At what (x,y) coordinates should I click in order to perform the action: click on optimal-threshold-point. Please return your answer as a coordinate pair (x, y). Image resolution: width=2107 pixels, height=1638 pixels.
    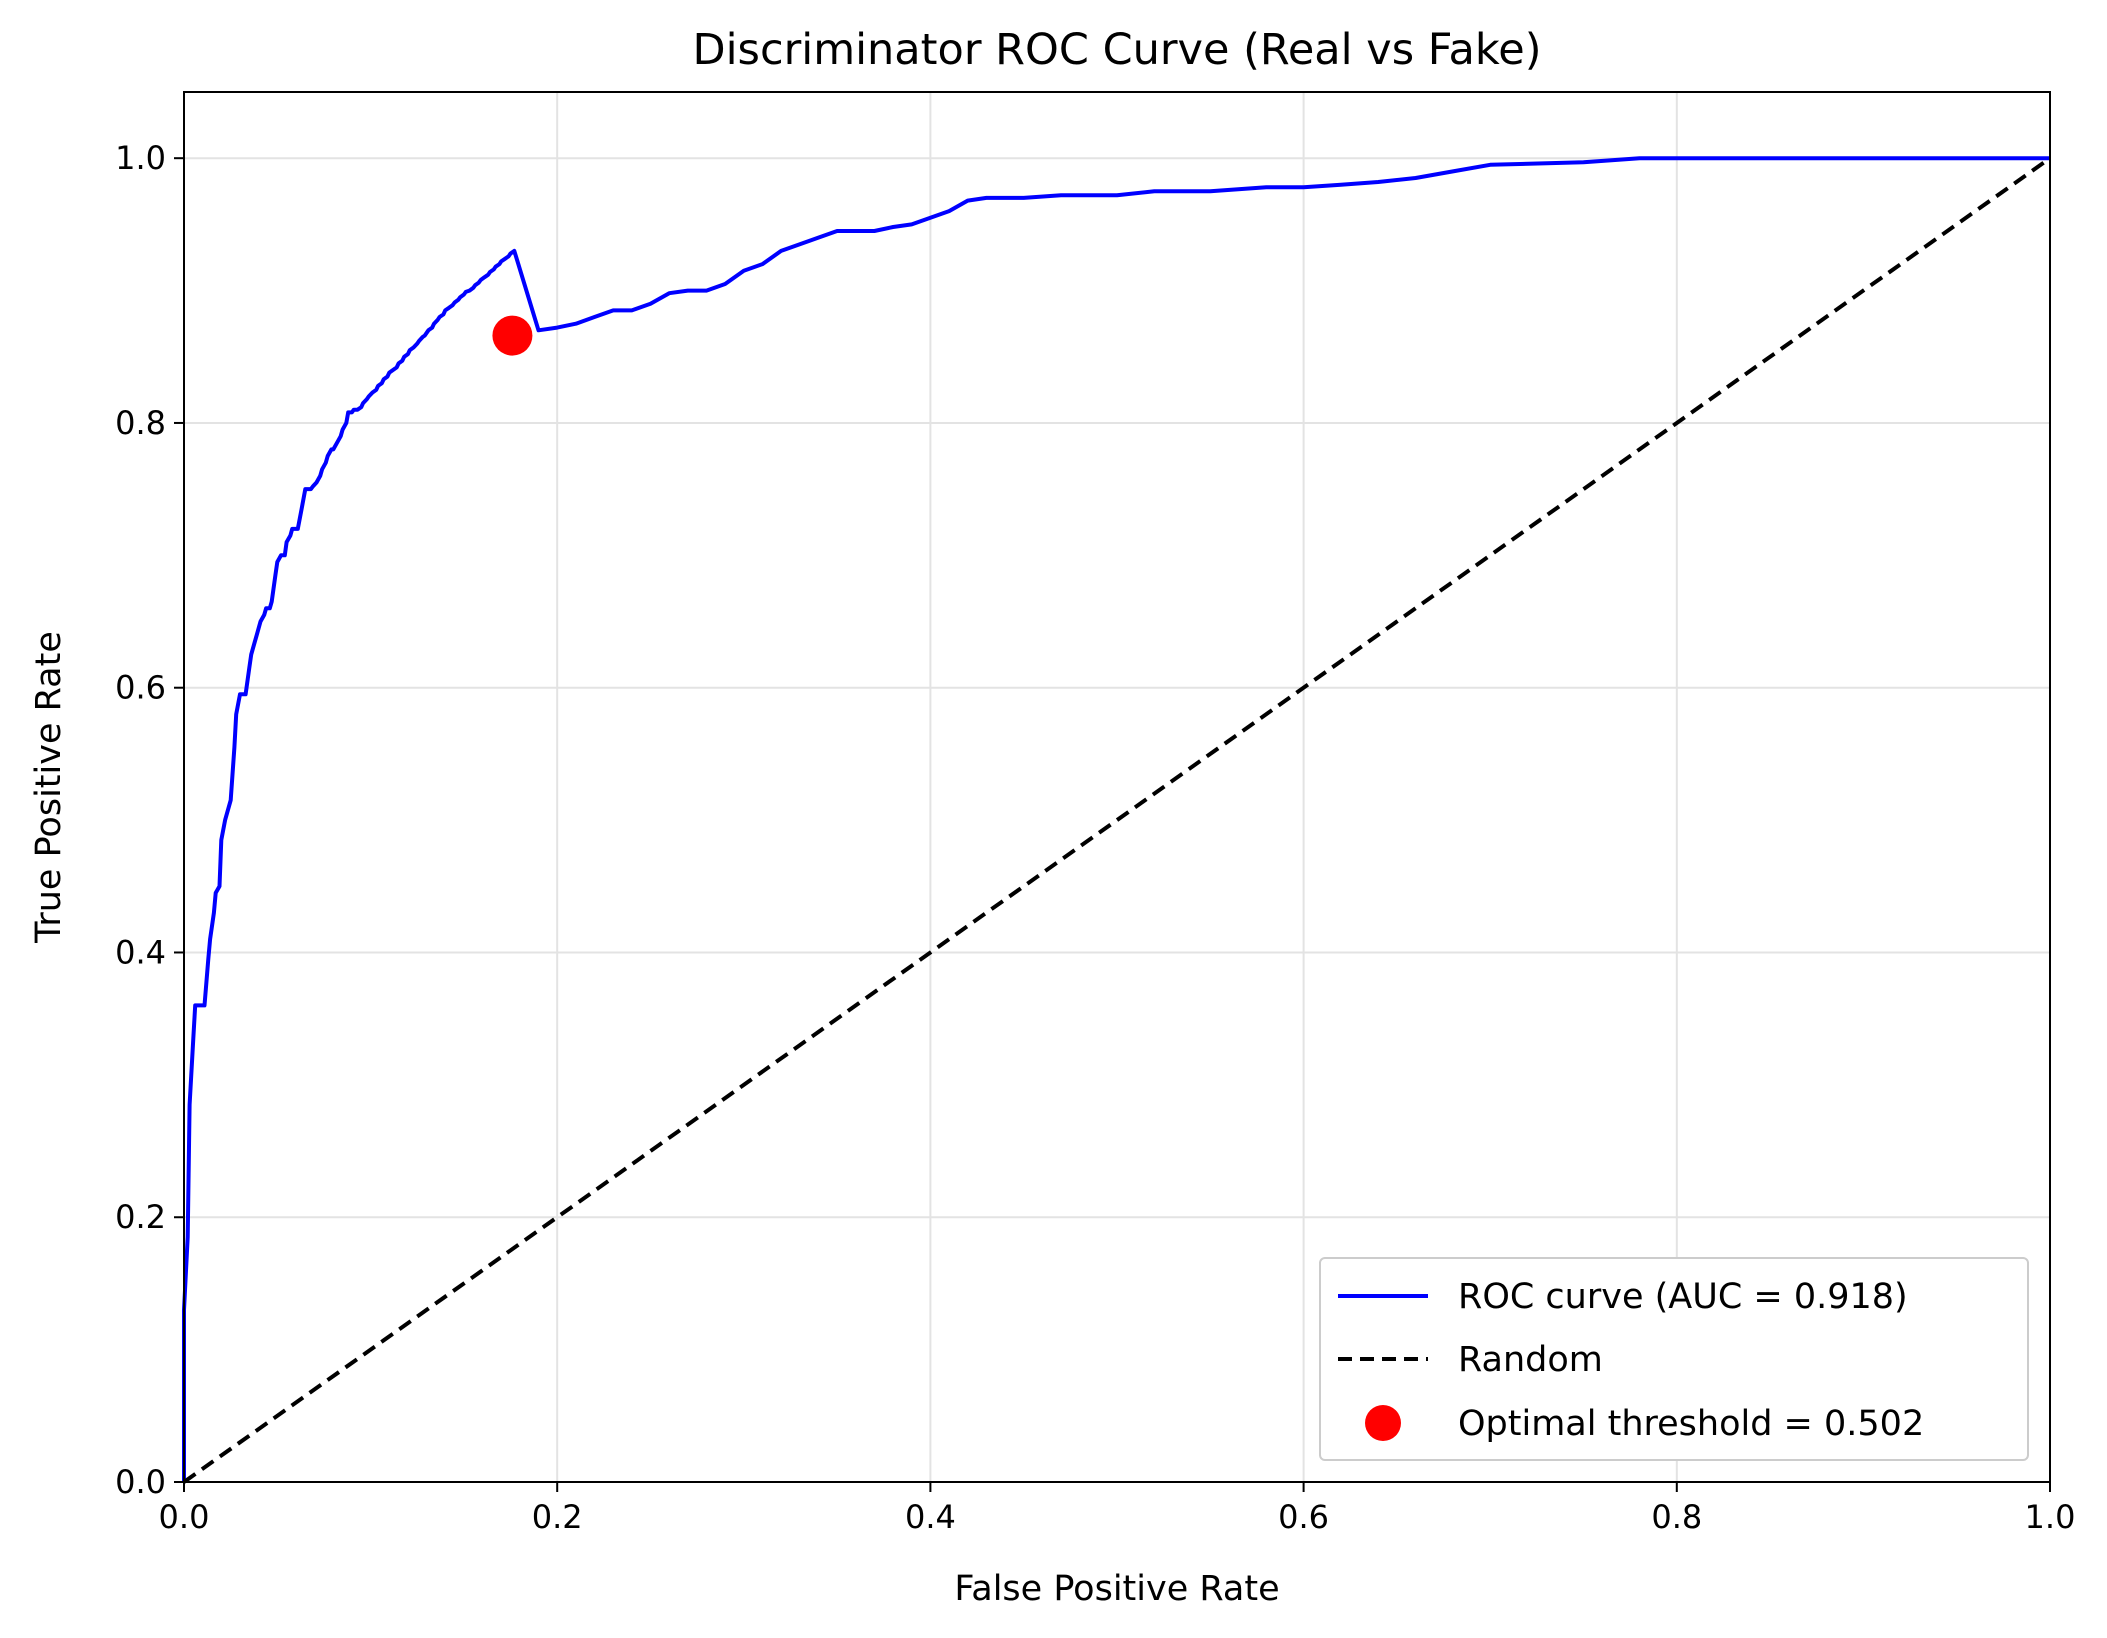
    Looking at the image, I should click on (512, 335).